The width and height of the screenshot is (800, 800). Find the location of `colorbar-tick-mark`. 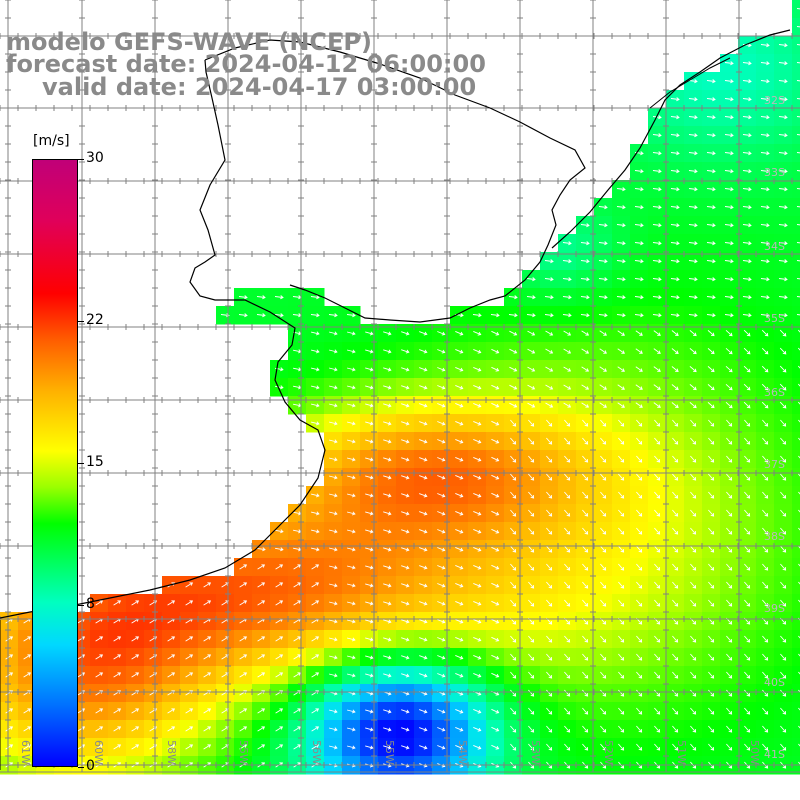

colorbar-tick-mark is located at coordinates (81, 605).